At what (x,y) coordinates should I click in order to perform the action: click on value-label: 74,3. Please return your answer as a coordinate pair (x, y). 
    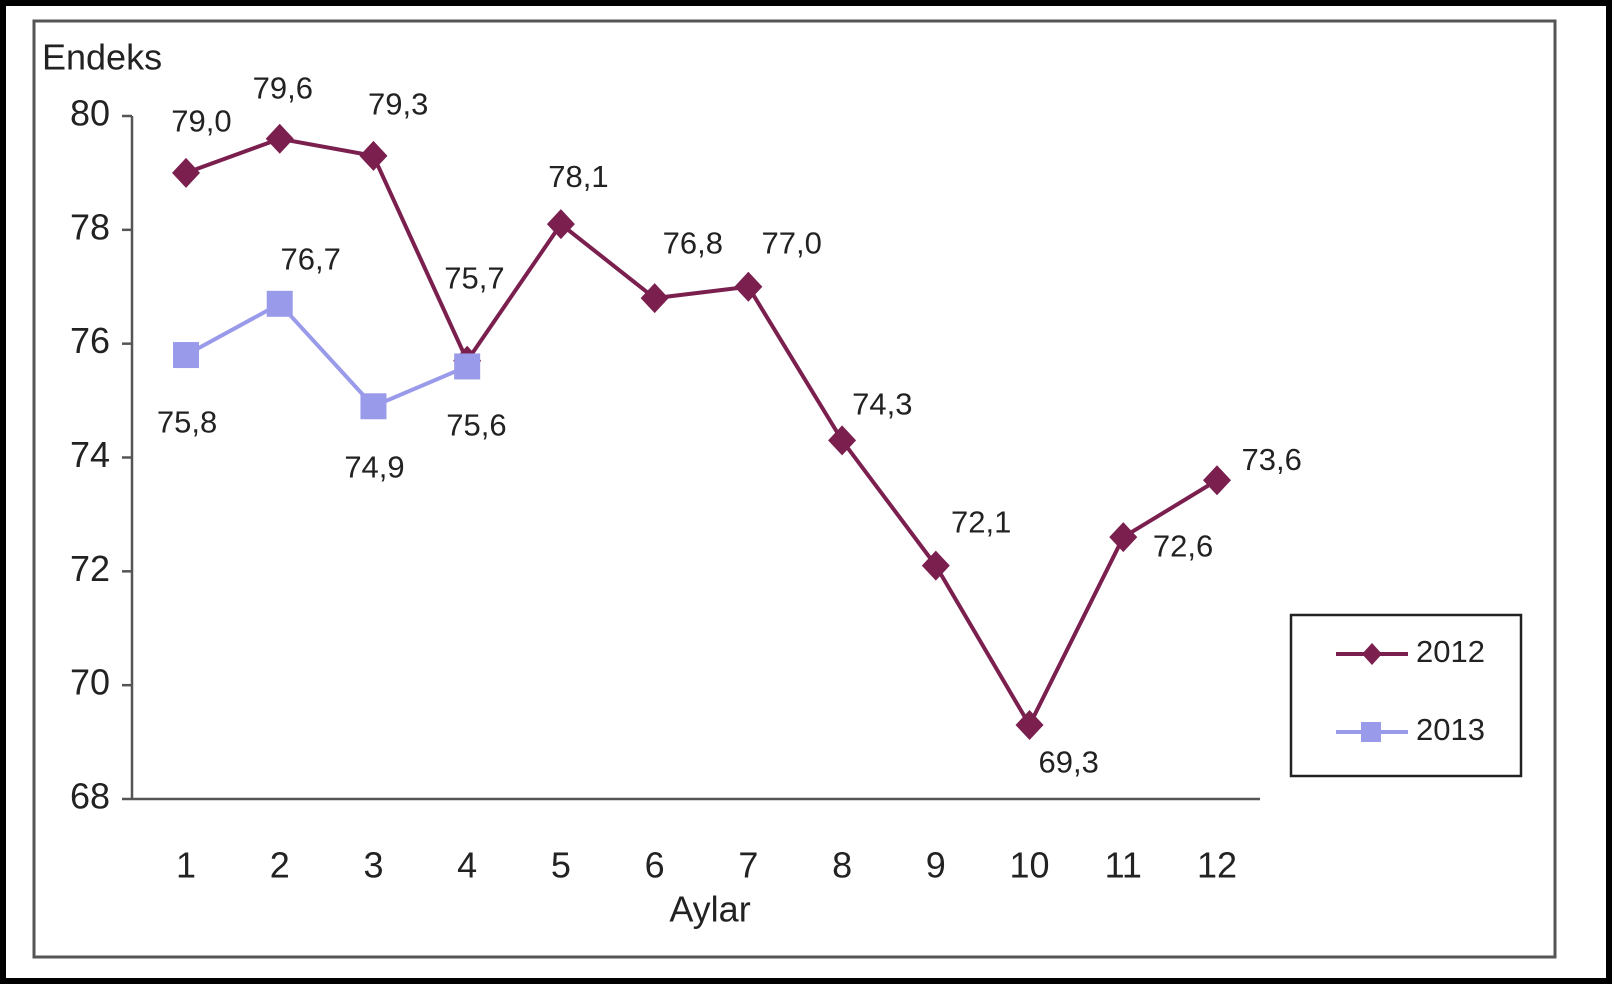
    Looking at the image, I should click on (882, 404).